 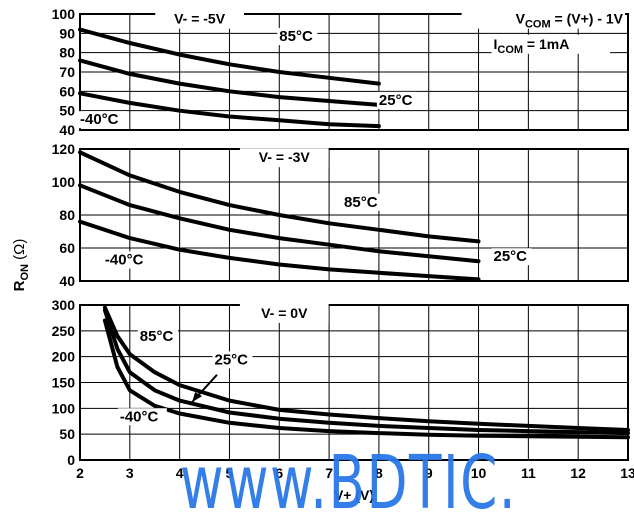 I want to click on y-axis-label-unit: (Ω), so click(x=19, y=251).